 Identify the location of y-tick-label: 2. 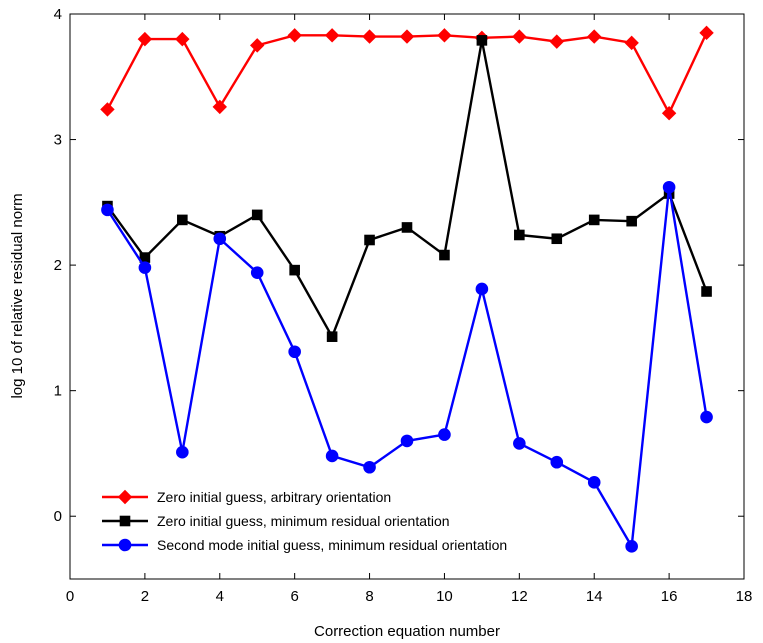
(58, 265).